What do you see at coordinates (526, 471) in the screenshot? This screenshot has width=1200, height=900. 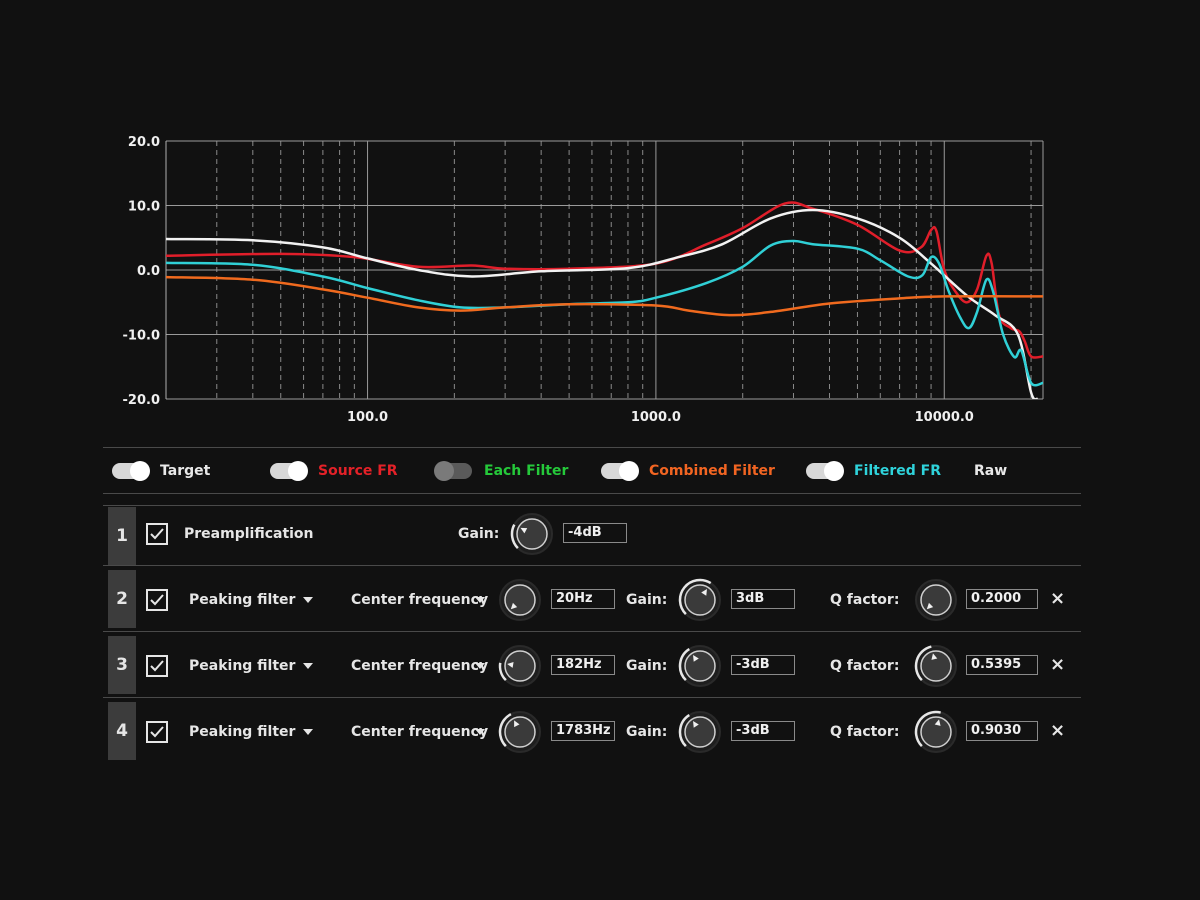 I see `legend-label: Each Filter` at bounding box center [526, 471].